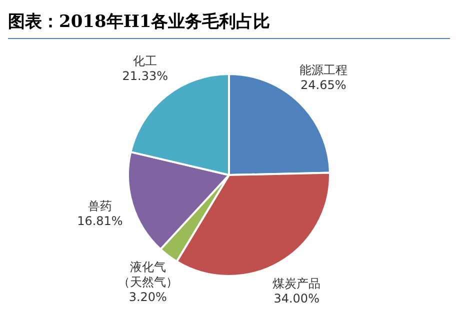 This screenshot has width=458, height=323. I want to click on slice-label: 液化气（天然气）, so click(148, 275).